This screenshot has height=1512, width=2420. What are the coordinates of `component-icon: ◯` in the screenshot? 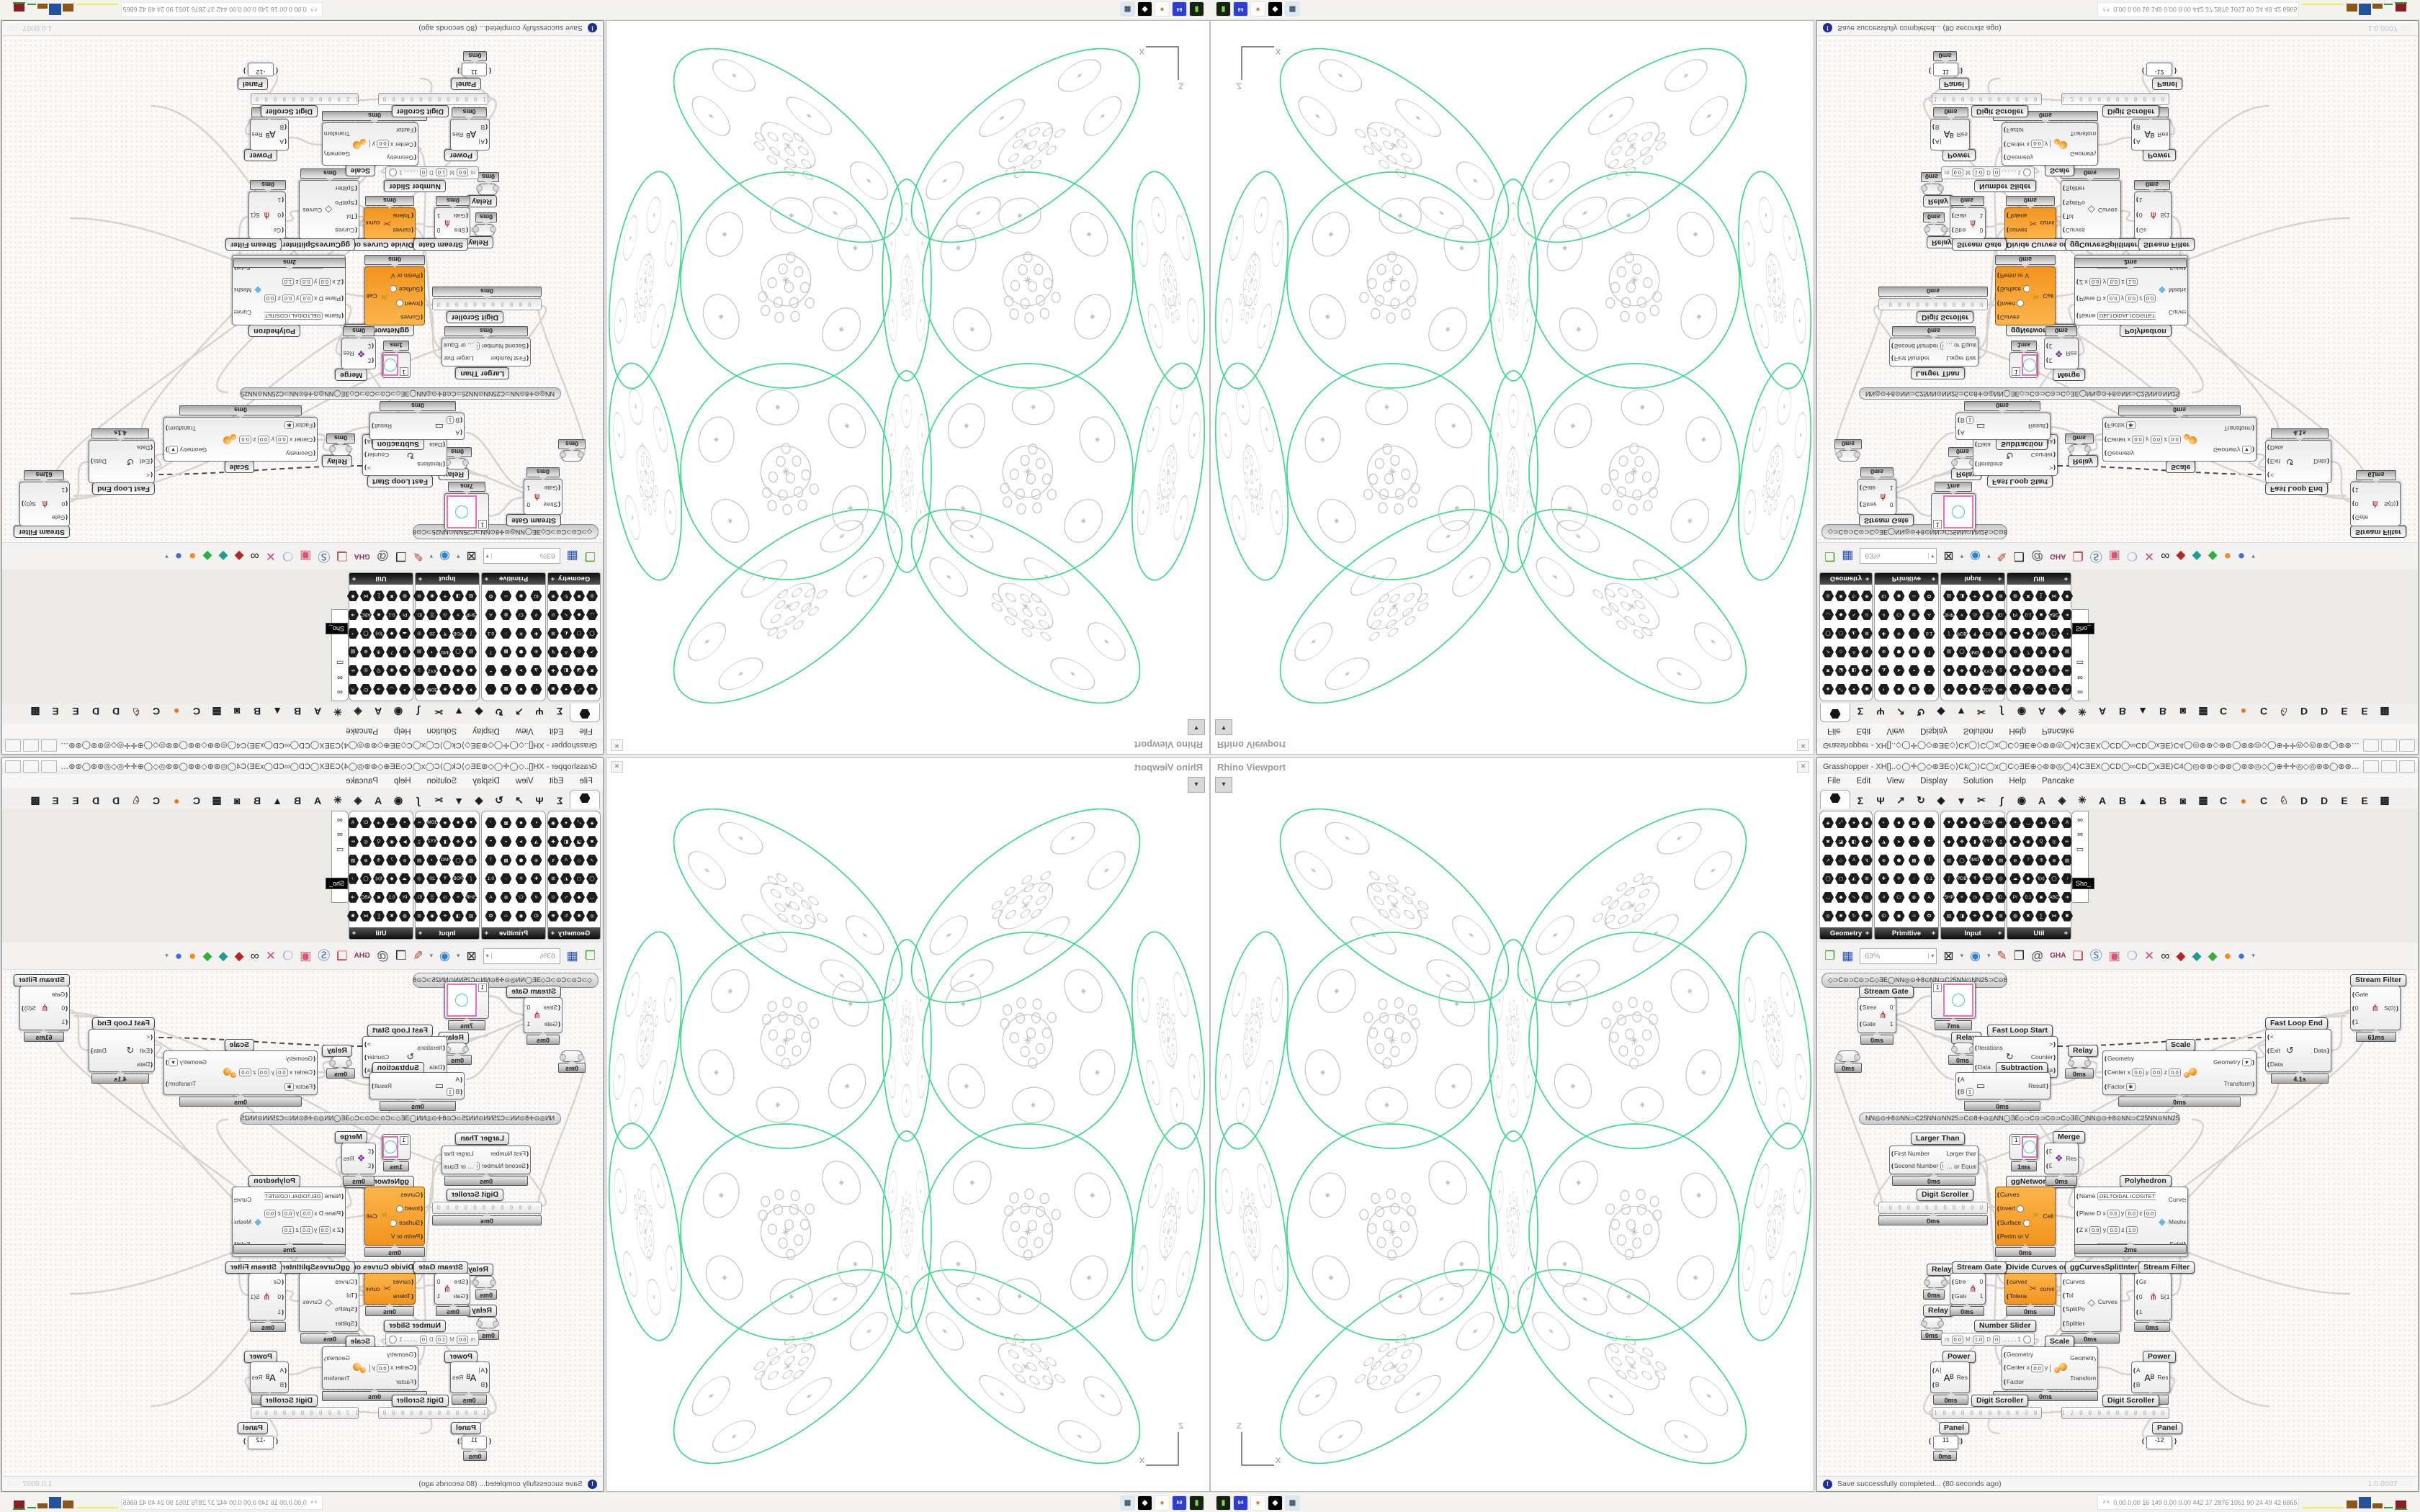 It's located at (366, 878).